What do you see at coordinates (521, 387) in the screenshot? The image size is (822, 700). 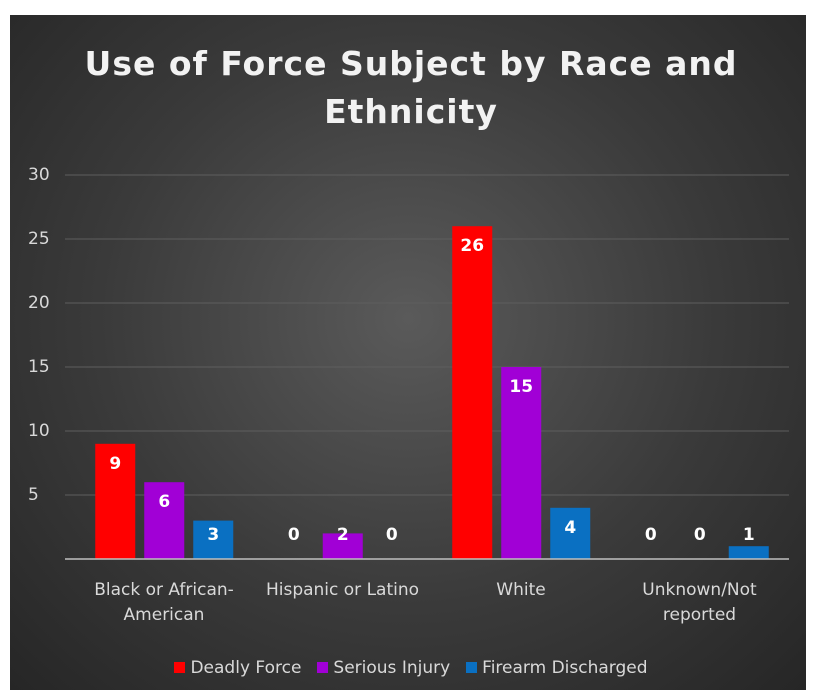 I see `data-label: 15` at bounding box center [521, 387].